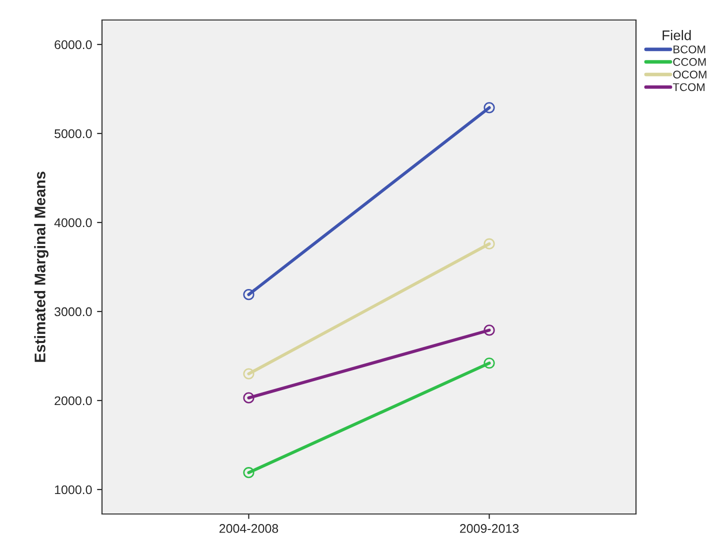 The height and width of the screenshot is (535, 710). I want to click on y-axis-title: Estimated Marginal Means, so click(41, 267).